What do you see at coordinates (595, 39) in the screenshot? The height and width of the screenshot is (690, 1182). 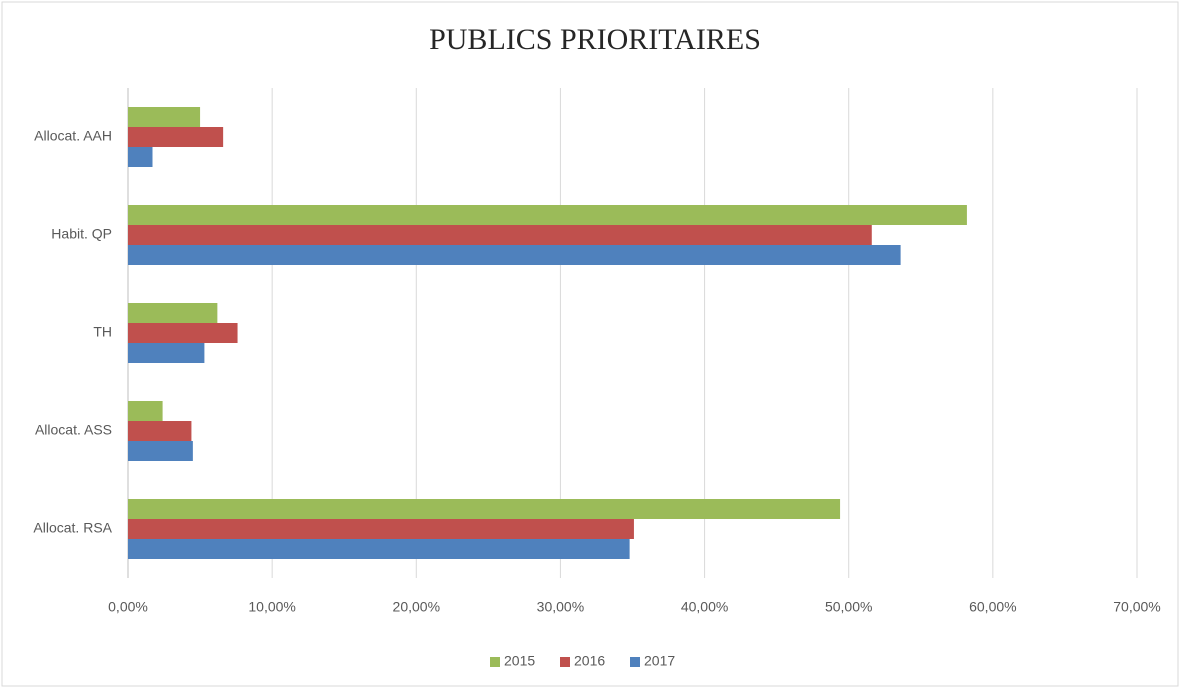 I see `chart-title: PUBLICS PRIORITAIRES` at bounding box center [595, 39].